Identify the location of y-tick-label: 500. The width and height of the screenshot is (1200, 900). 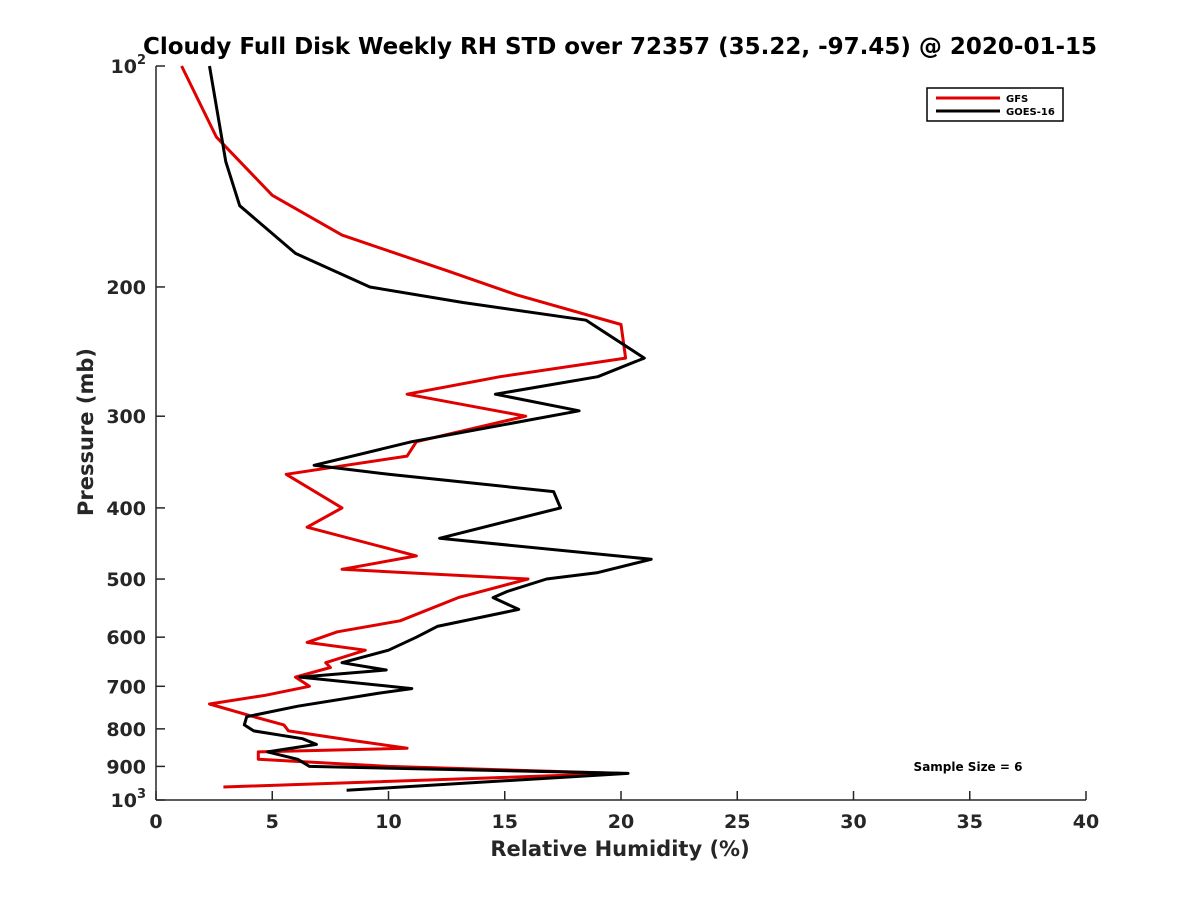
(126, 580).